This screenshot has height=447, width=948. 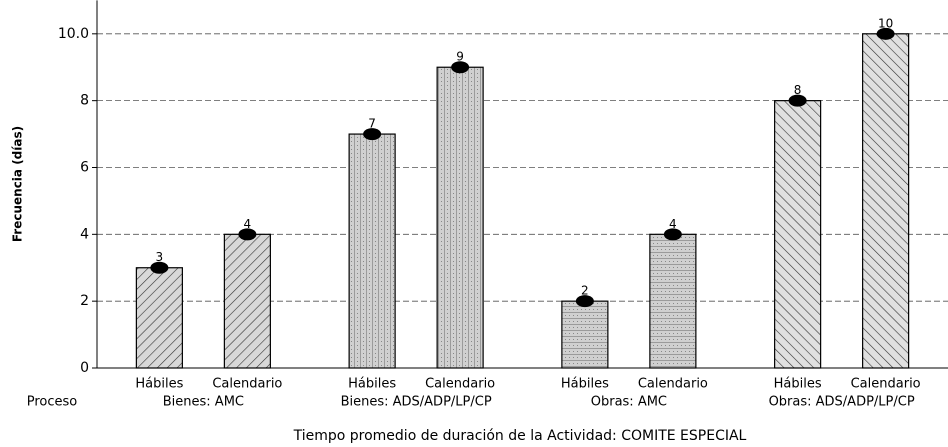 I want to click on data-label: 9, so click(x=460, y=57).